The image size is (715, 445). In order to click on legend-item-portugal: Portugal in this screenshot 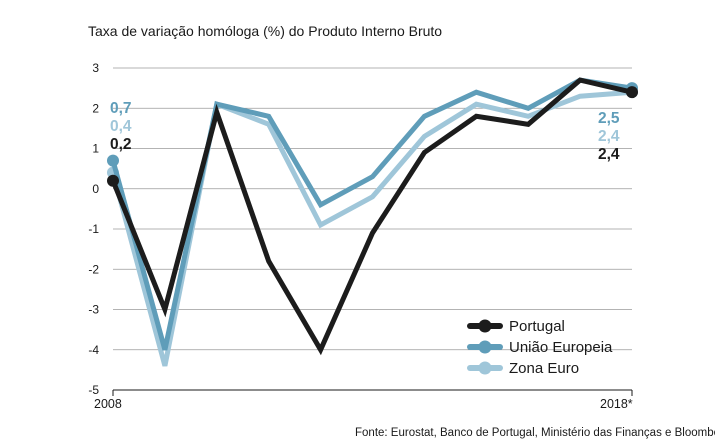, I will do `click(516, 326)`.